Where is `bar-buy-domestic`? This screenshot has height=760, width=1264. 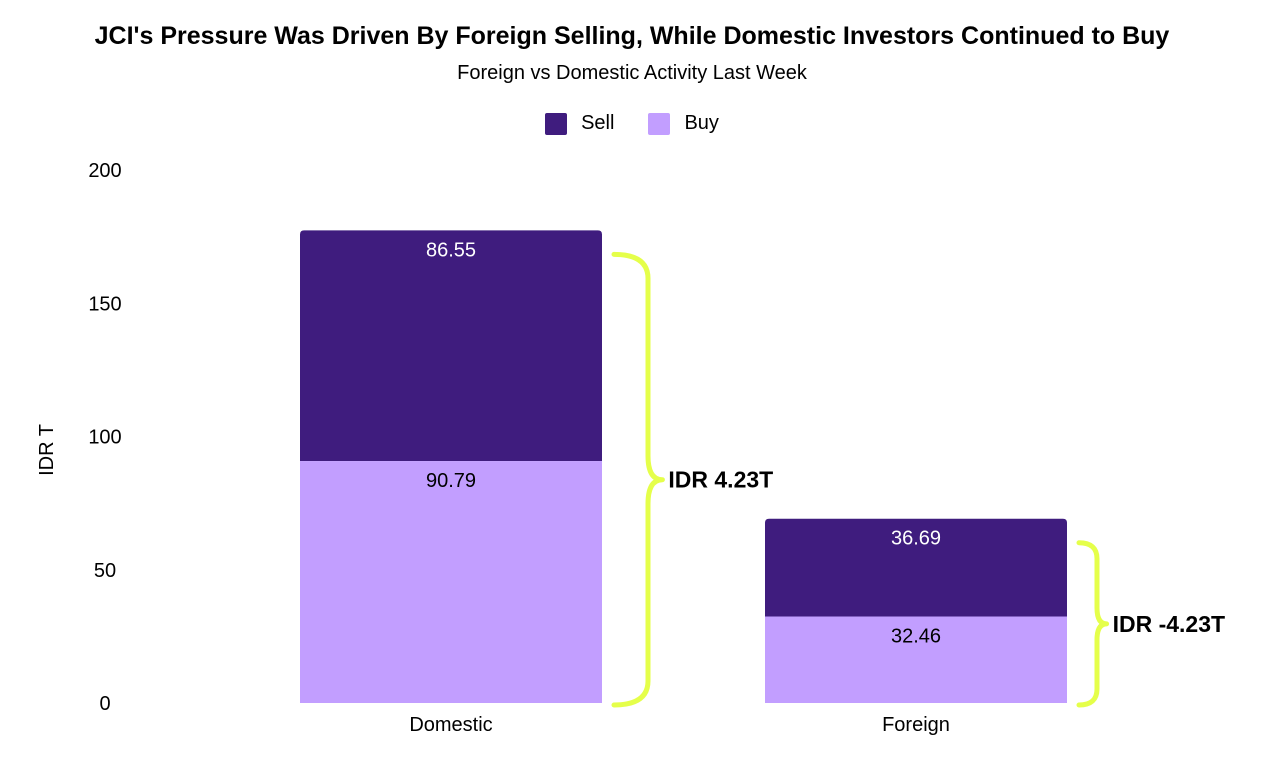 bar-buy-domestic is located at coordinates (451, 582).